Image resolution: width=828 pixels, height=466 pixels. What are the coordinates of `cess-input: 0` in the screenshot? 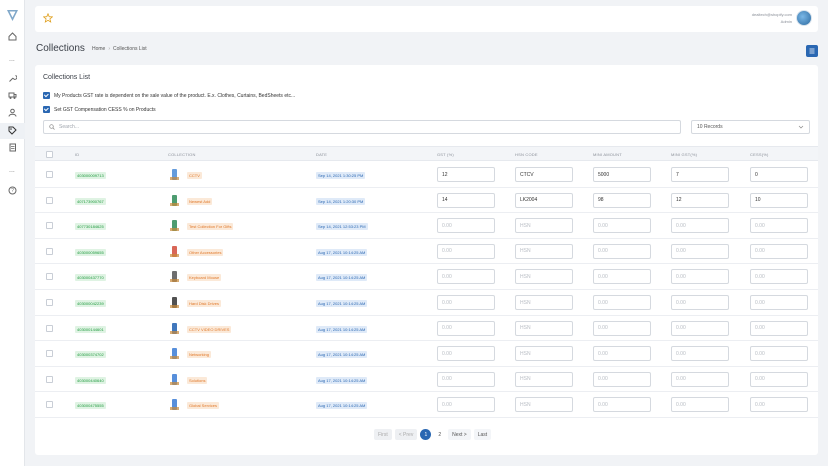 It's located at (779, 174).